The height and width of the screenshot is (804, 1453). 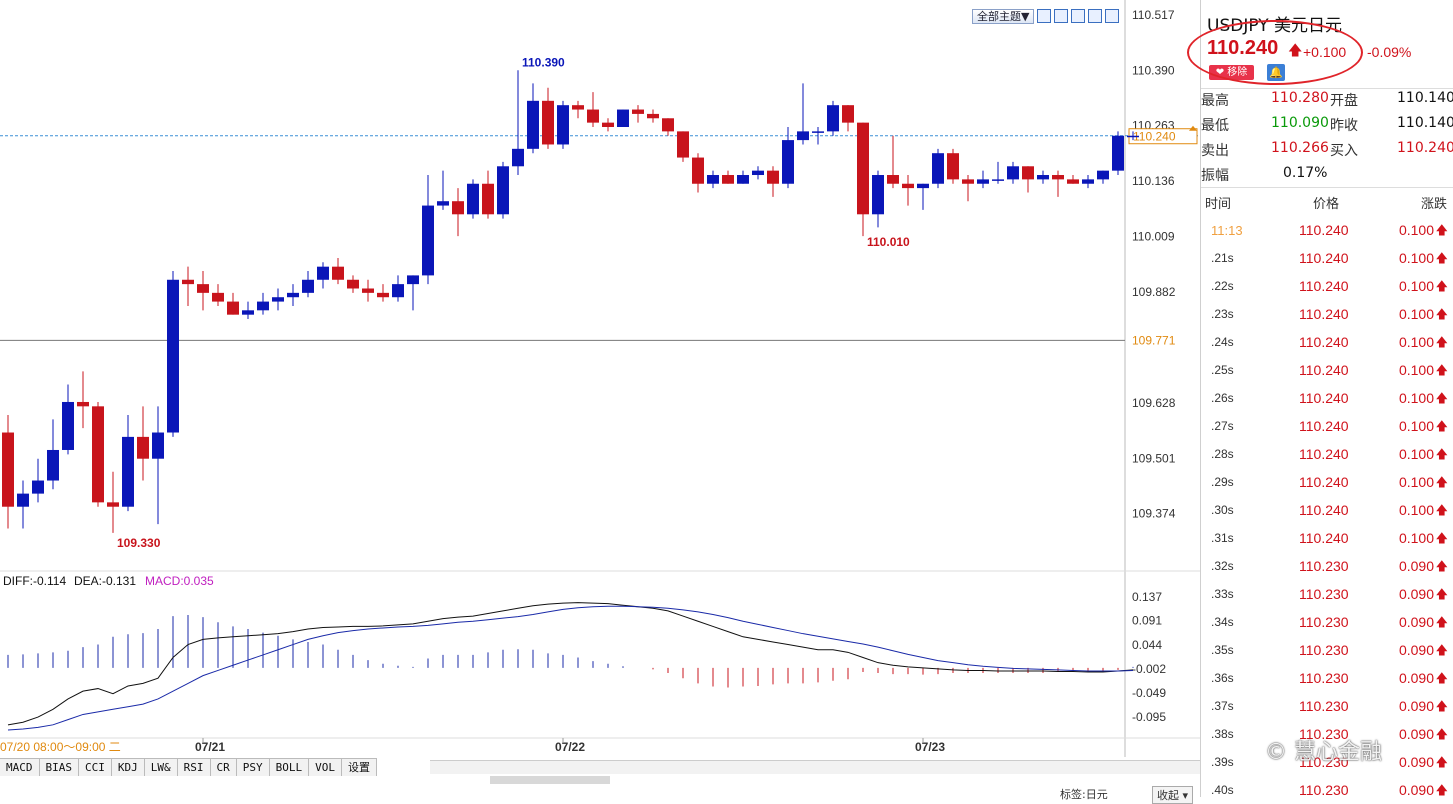 I want to click on indicator-tab: MACD, so click(x=20, y=767).